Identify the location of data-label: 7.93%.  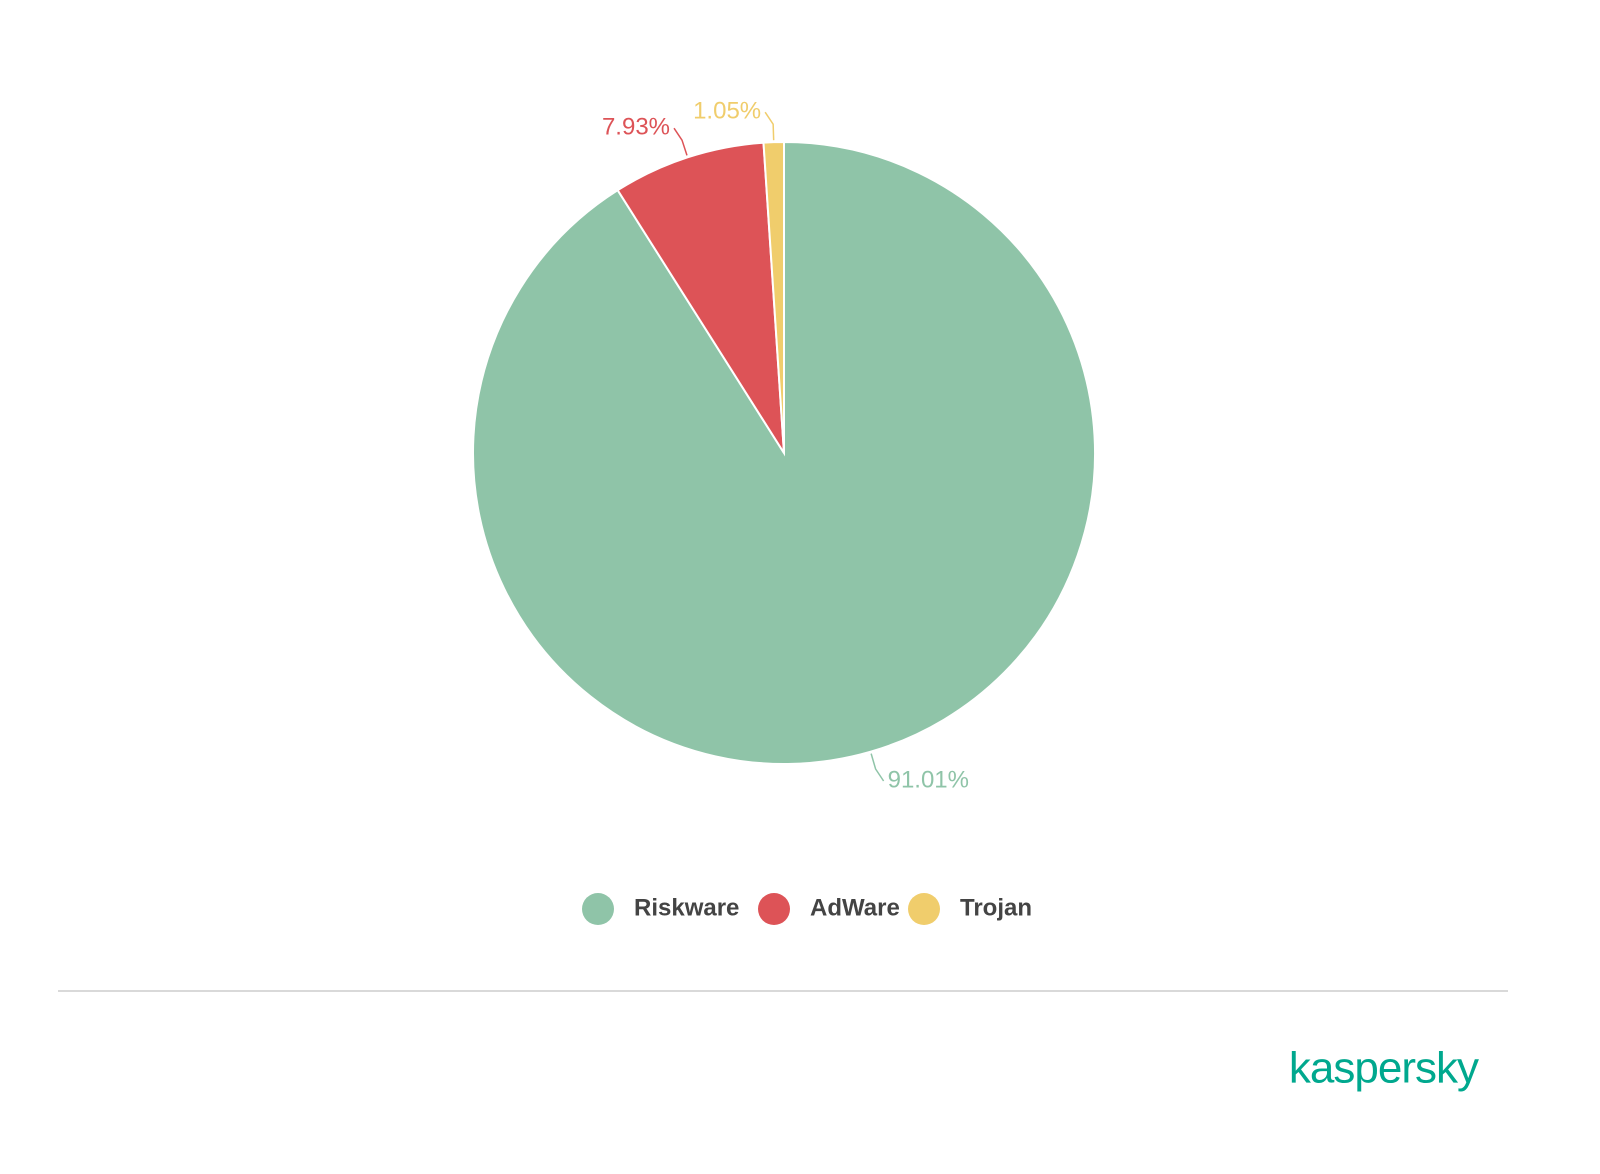
(636, 127).